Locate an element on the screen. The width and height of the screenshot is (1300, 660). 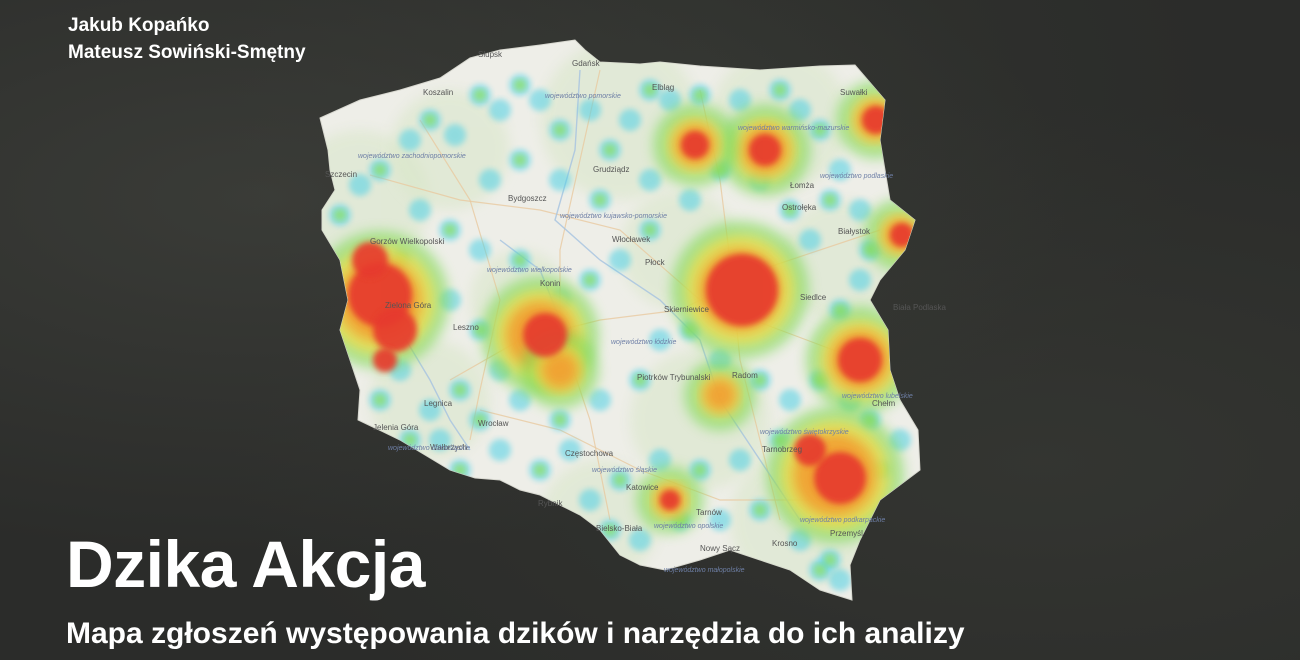
region-label: województwo kujawsko-pomorskie is located at coordinates (613, 216).